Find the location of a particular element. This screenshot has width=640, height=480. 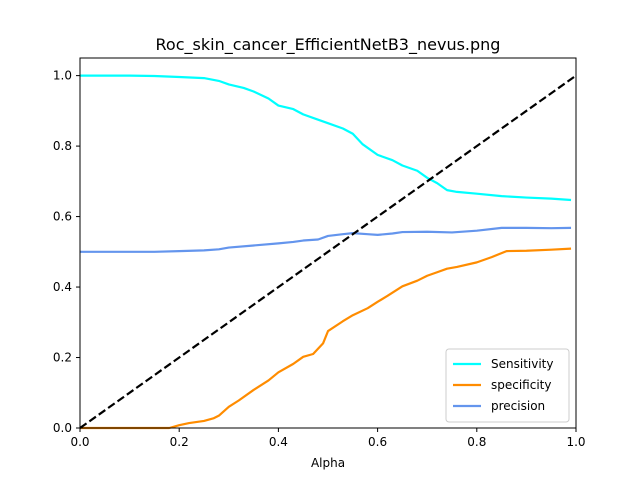

legend-box is located at coordinates (507, 385).